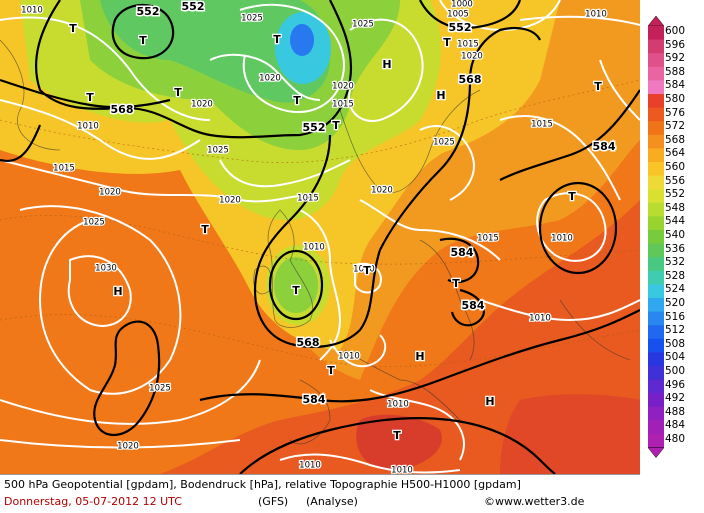 This screenshot has width=704, height=513. What do you see at coordinates (675, 58) in the screenshot?
I see `scale-label: 592` at bounding box center [675, 58].